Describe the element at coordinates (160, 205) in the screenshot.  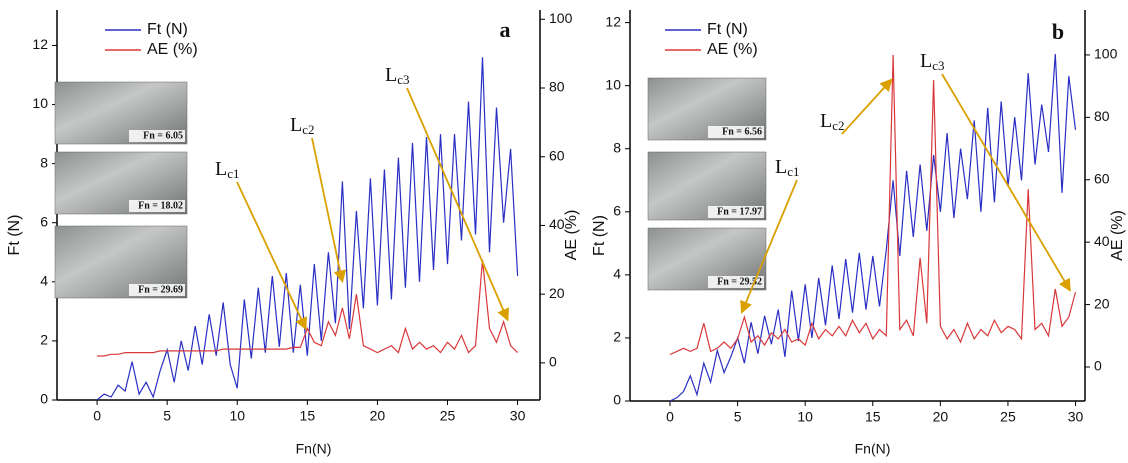
I see `inset-label: Fn = 18.02` at that location.